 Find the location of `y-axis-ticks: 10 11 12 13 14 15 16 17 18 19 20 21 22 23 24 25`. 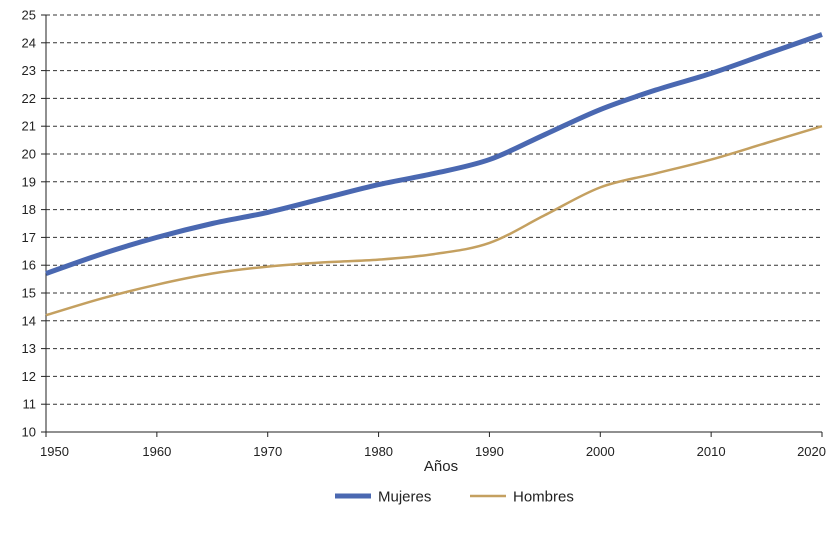

y-axis-ticks: 10 11 12 13 14 15 16 17 18 19 20 21 22 23 24 25 is located at coordinates (34, 224).